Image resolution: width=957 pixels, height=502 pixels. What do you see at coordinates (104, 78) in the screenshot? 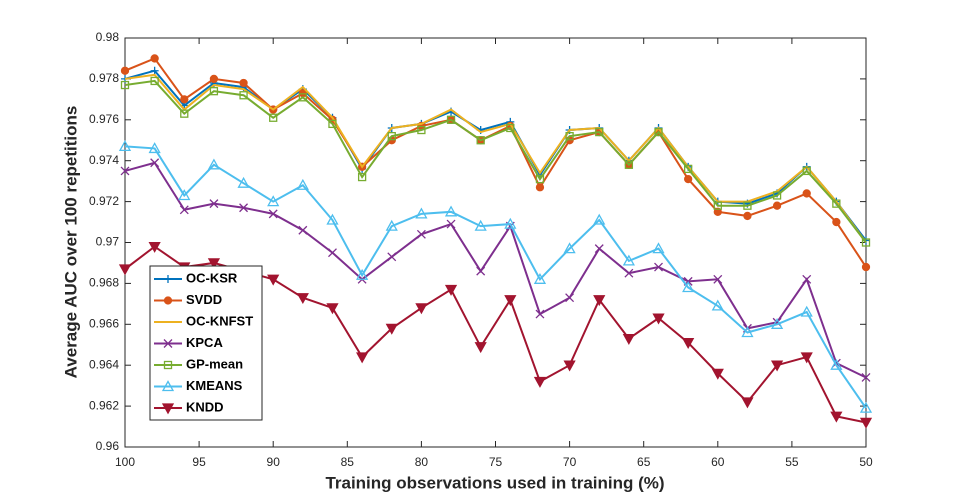
I see `y-tick-label: 0.978` at bounding box center [104, 78].